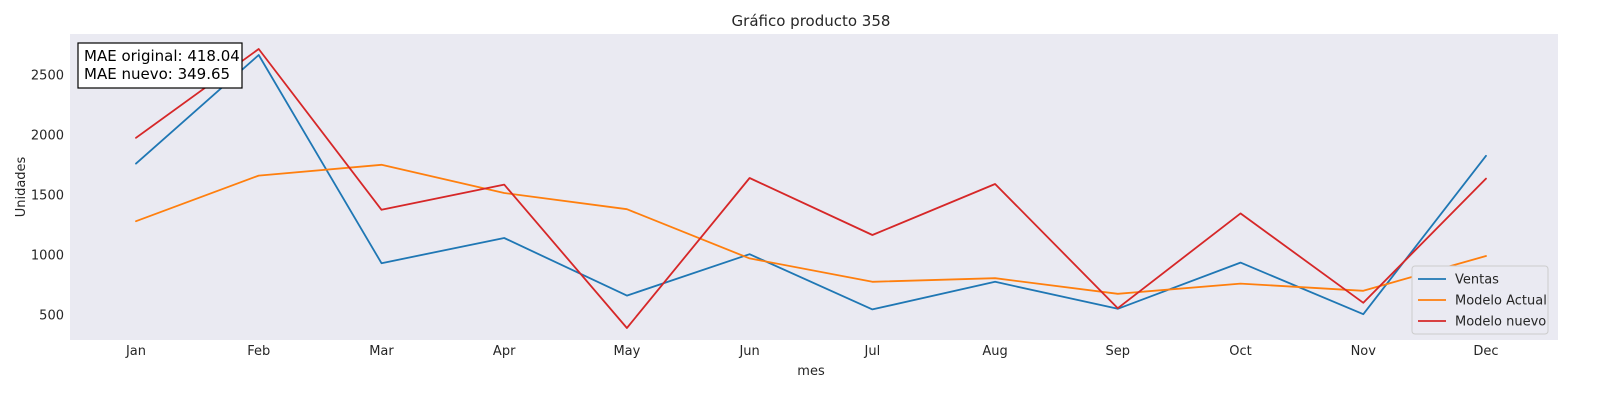  Describe the element at coordinates (1118, 351) in the screenshot. I see `x-tick-label: Sep` at that location.